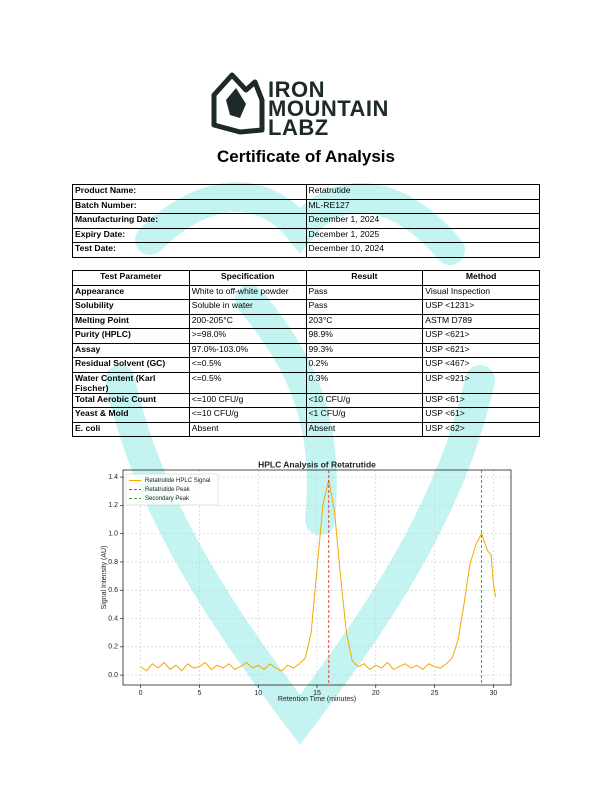 The width and height of the screenshot is (612, 792). I want to click on cell-label: Water Content (Karl Fischer), so click(131, 382).